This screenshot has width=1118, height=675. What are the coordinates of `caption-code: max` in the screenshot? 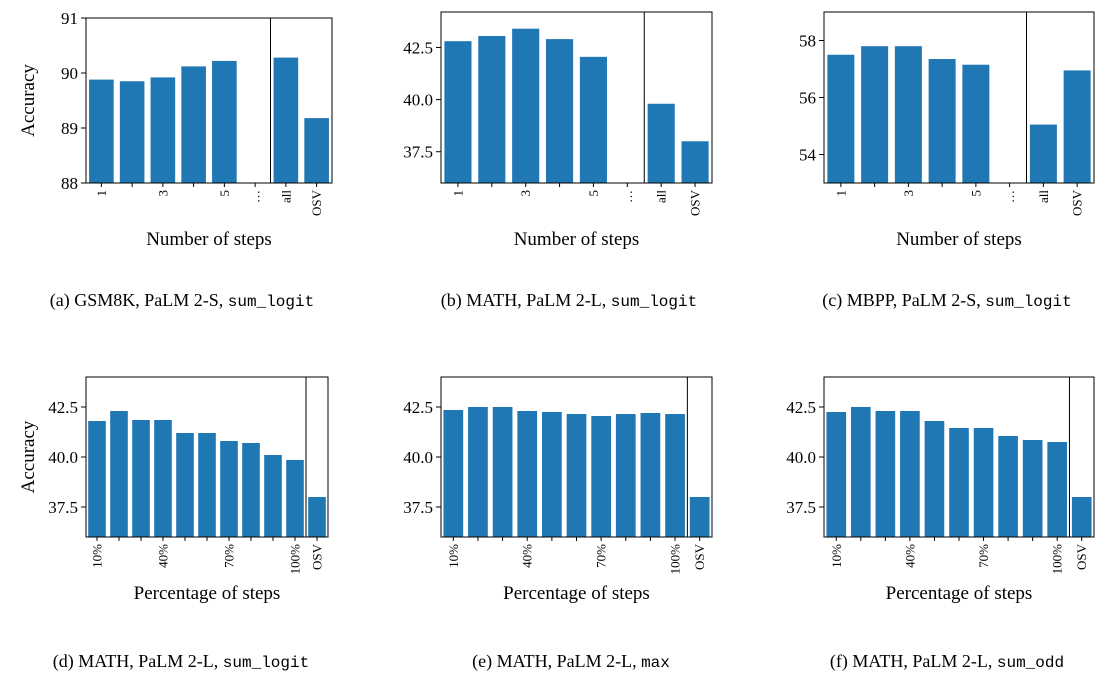 It's located at (655, 663).